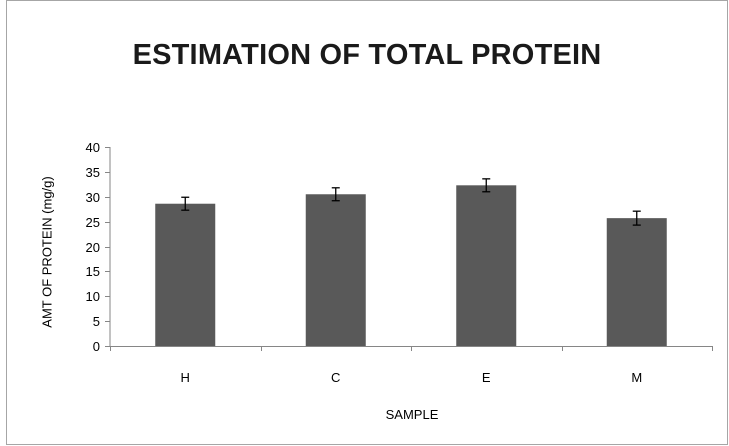 Image resolution: width=729 pixels, height=446 pixels. Describe the element at coordinates (185, 274) in the screenshot. I see `bar-H` at that location.